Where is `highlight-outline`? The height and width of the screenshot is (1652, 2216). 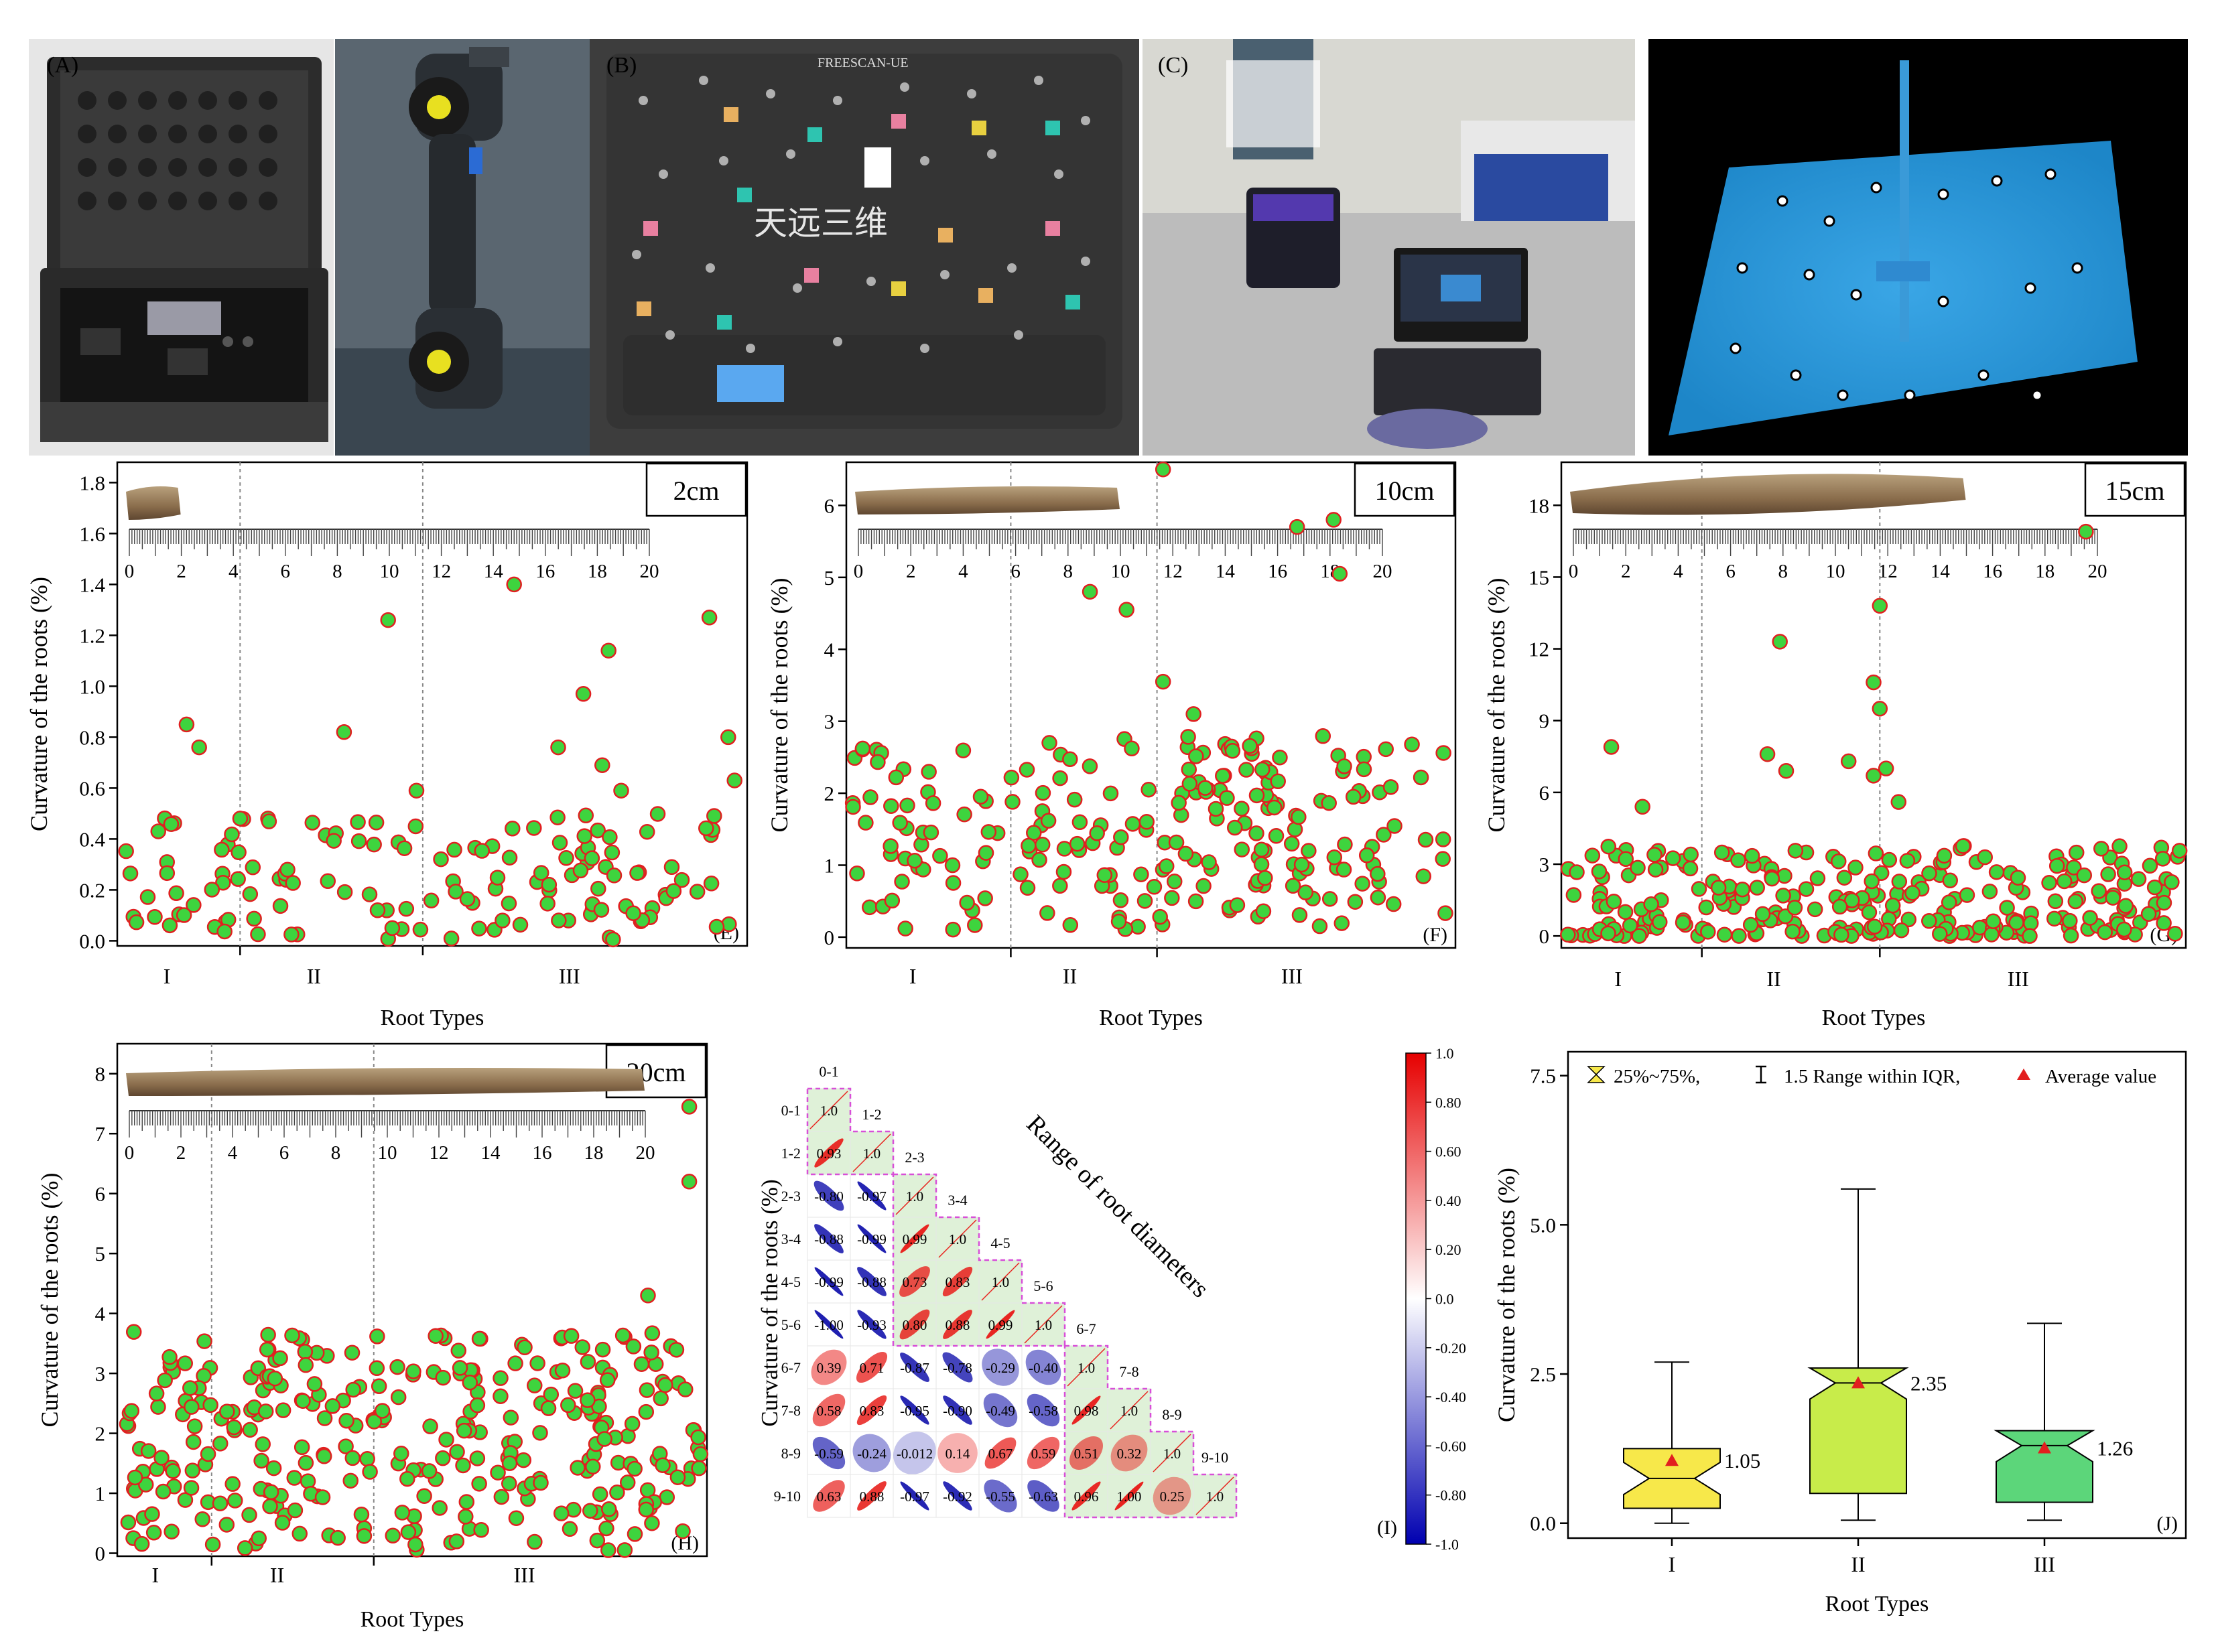
highlight-outline is located at coordinates (850, 1131).